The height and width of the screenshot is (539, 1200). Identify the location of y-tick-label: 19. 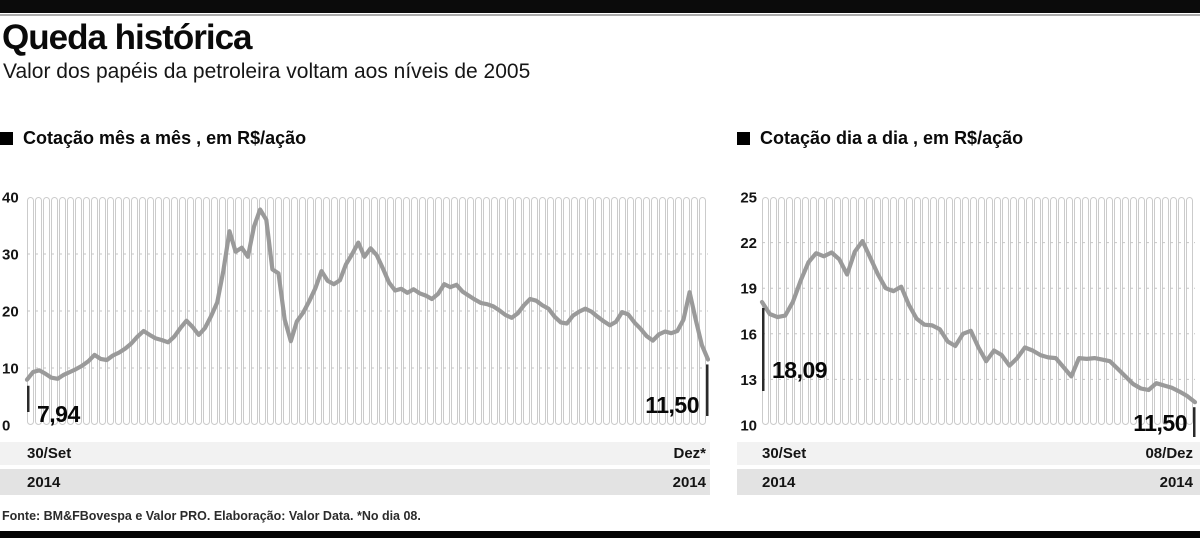
(748, 289).